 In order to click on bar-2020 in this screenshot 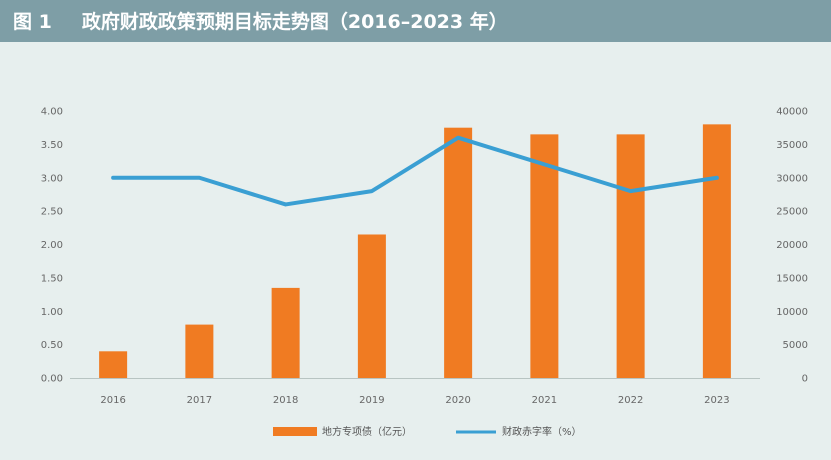, I will do `click(458, 252)`.